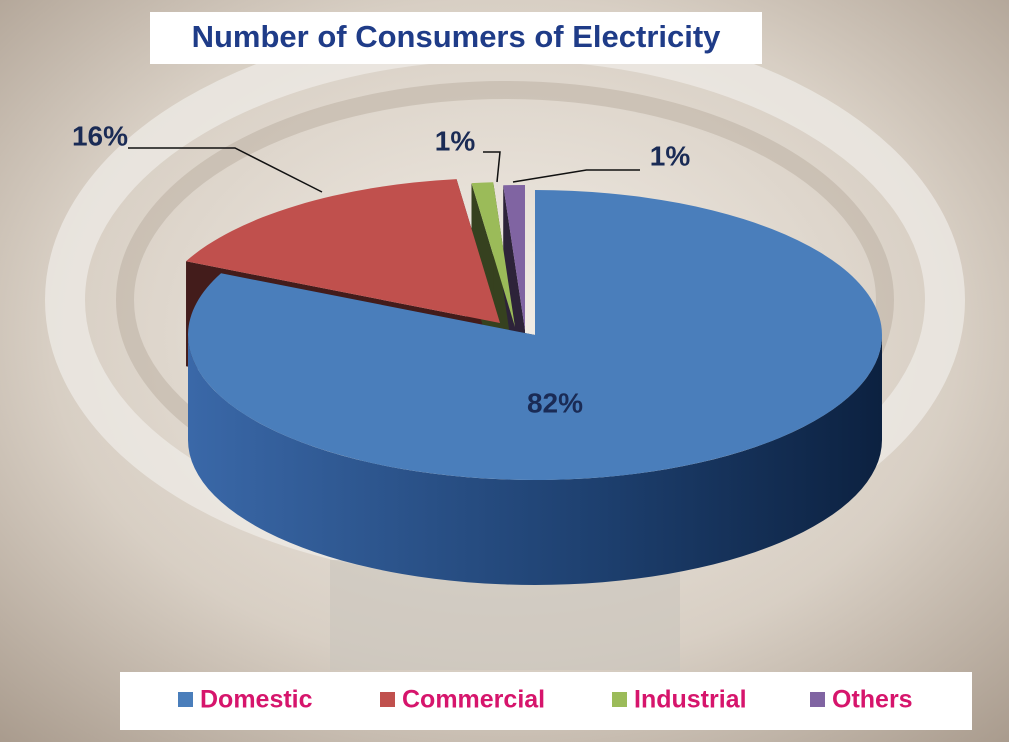 The height and width of the screenshot is (742, 1009). Describe the element at coordinates (546, 701) in the screenshot. I see `legend-box` at that location.